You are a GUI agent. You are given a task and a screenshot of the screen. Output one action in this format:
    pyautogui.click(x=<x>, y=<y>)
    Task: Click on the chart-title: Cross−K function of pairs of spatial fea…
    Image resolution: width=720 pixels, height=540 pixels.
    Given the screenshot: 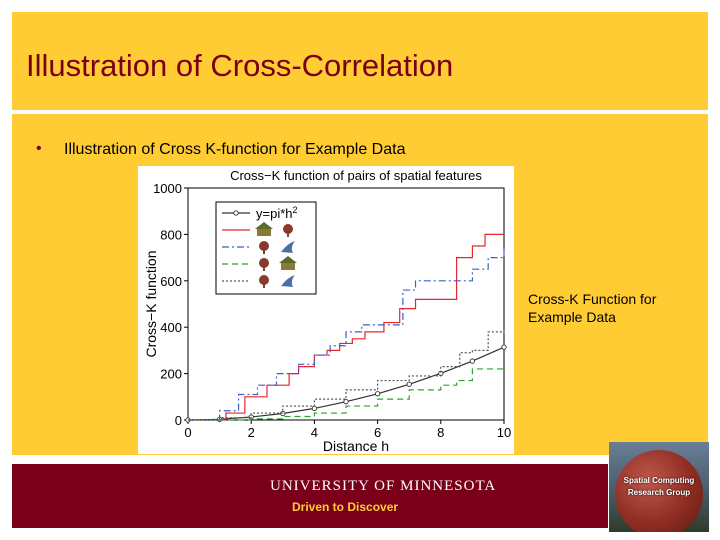 What is the action you would take?
    pyautogui.click(x=356, y=175)
    